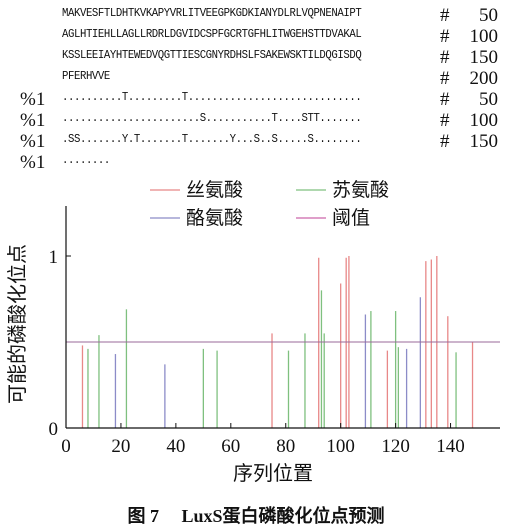  Describe the element at coordinates (285, 446) in the screenshot. I see `x-tick-label: 80` at that location.